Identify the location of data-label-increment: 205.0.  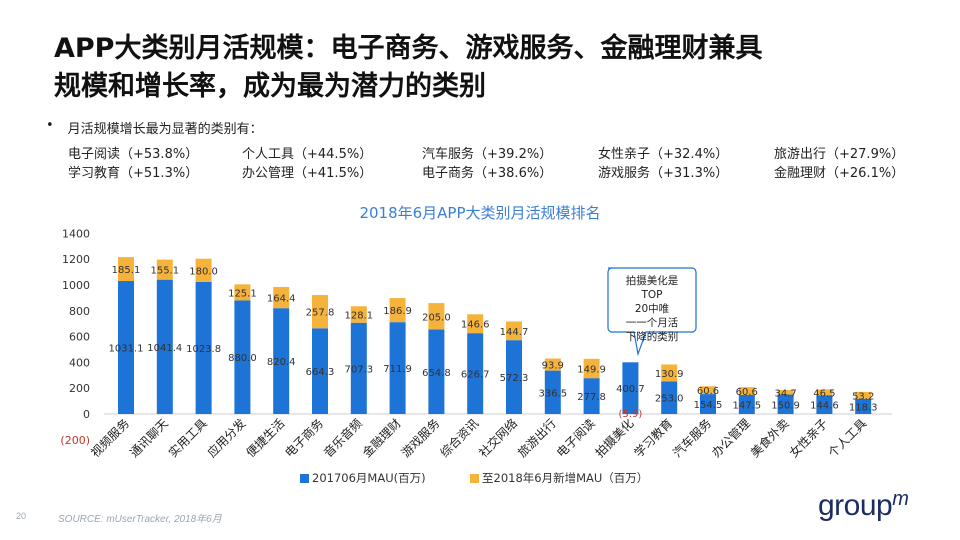
(436, 317).